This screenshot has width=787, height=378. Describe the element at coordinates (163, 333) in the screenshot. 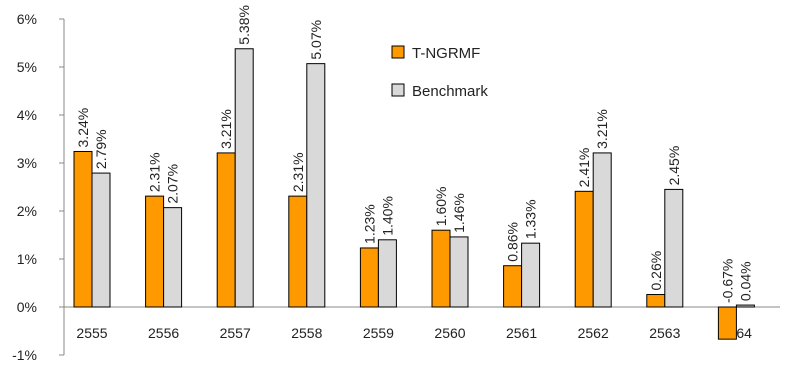

I see `x-tick-label: 2556` at that location.